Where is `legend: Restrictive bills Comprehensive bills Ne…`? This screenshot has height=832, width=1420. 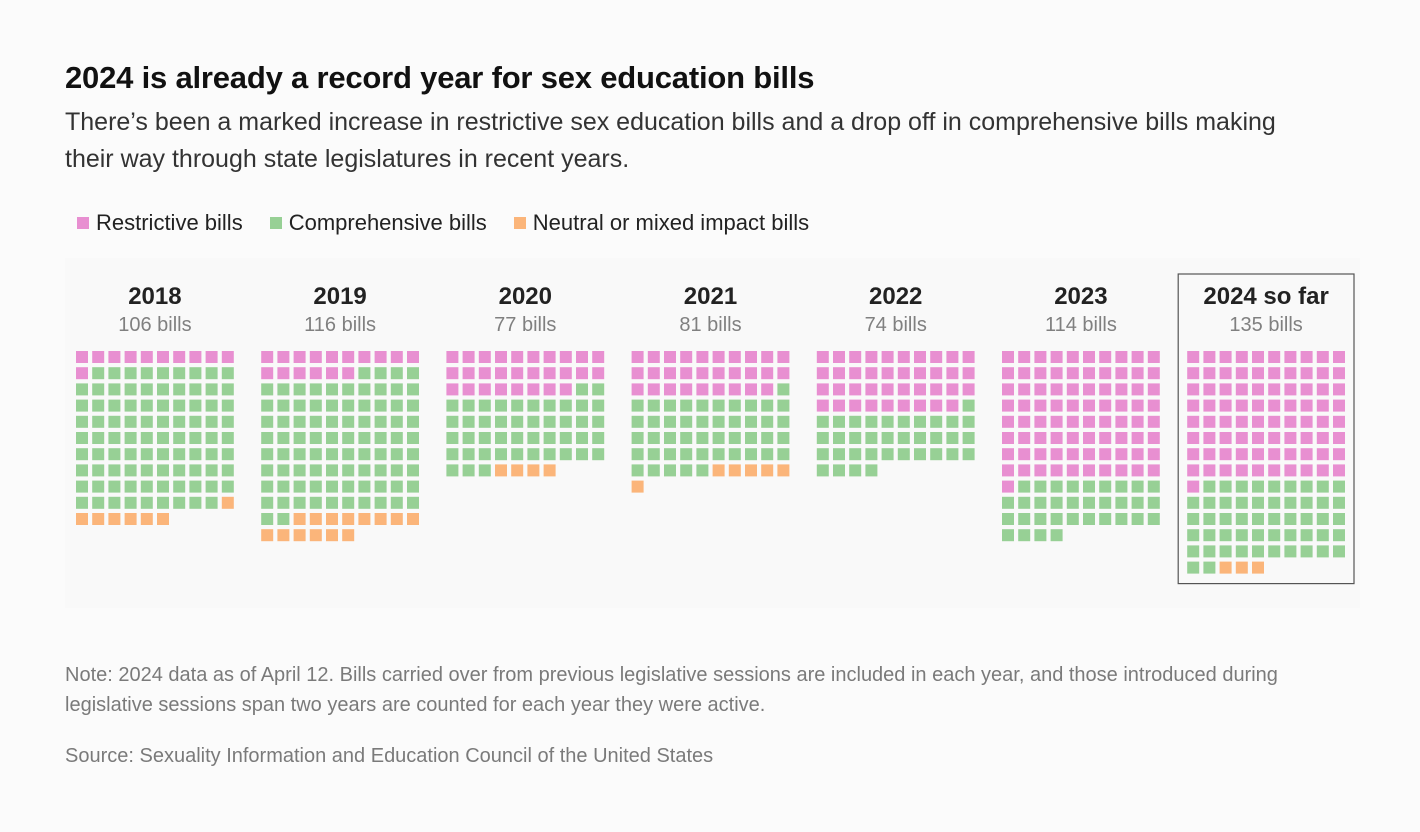
legend: Restrictive bills Comprehensive bills Ne… is located at coordinates (456, 223).